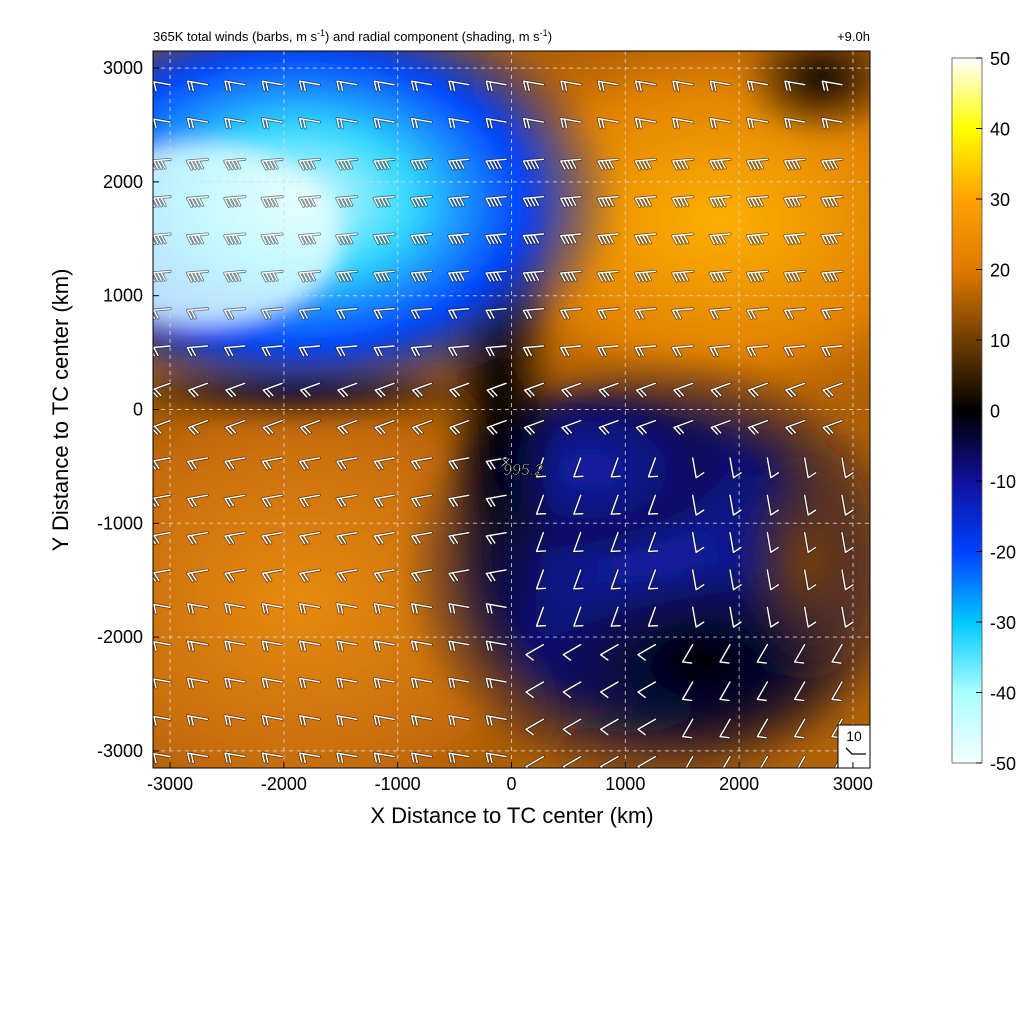  What do you see at coordinates (510, 778) in the screenshot?
I see `x-axis: -3000 -2000 -1000 0 1000 2000 3000` at bounding box center [510, 778].